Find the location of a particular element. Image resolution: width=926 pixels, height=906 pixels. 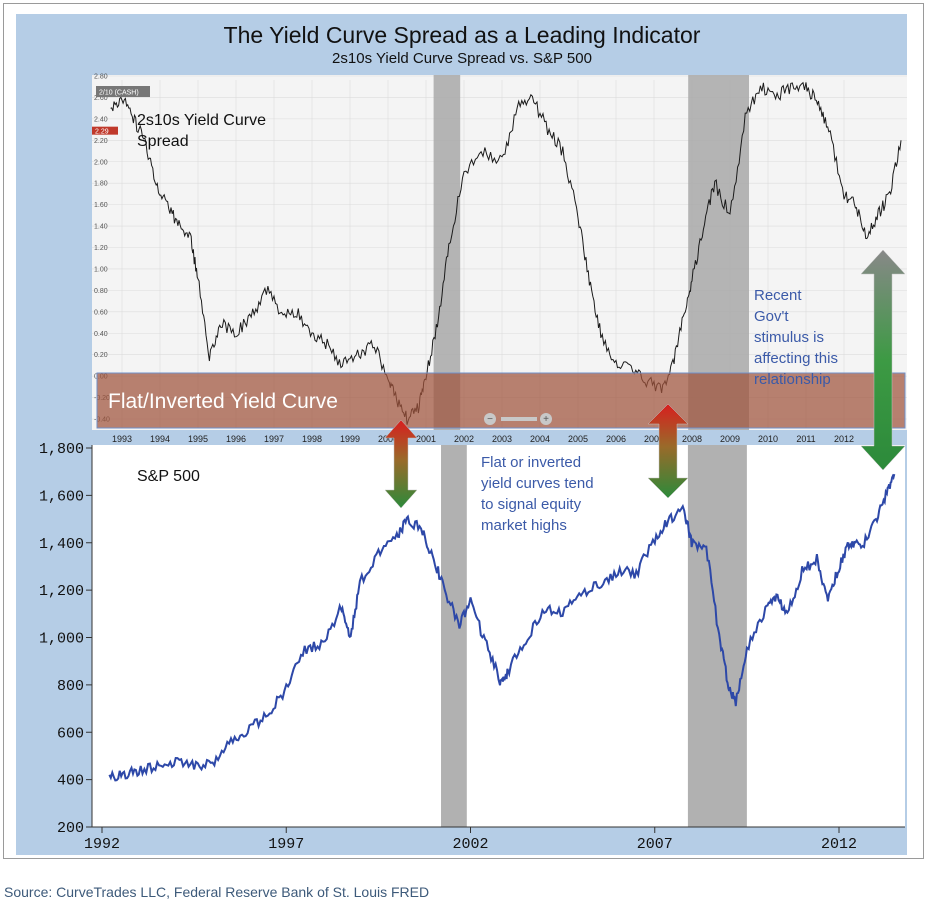

spread-ytick: 2.80 is located at coordinates (101, 77).